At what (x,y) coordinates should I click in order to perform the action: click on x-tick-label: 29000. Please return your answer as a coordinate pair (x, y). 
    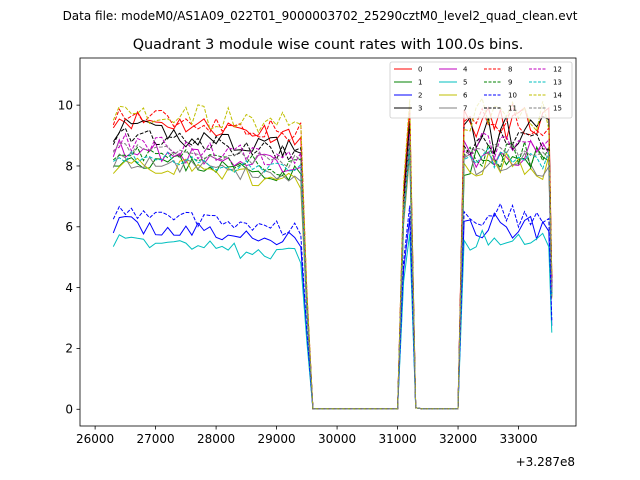
    Looking at the image, I should click on (276, 439).